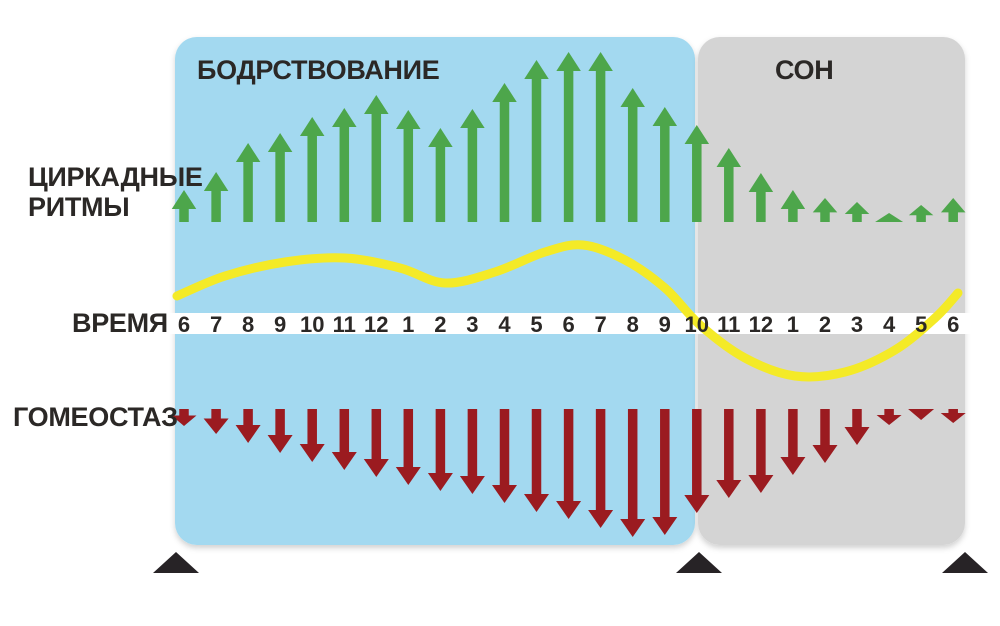 This screenshot has width=1000, height=626. What do you see at coordinates (515, 323) in the screenshot?
I see `time-band` at bounding box center [515, 323].